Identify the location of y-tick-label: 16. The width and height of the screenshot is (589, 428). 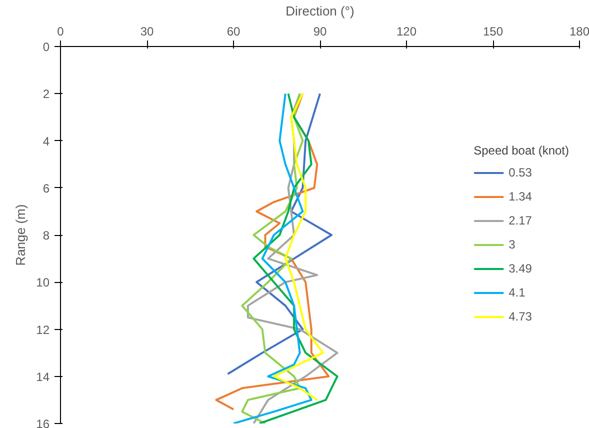
(43, 422).